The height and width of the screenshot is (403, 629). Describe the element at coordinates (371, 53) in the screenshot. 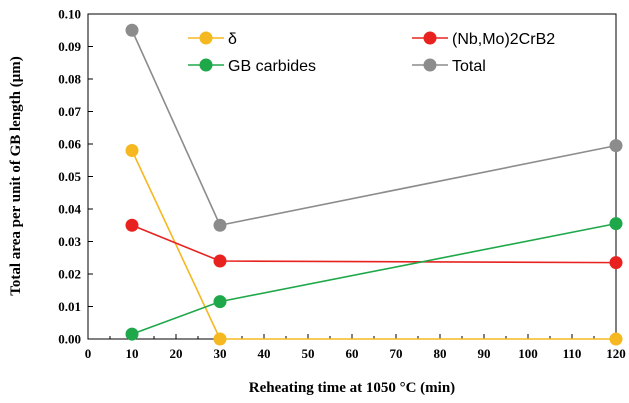

I see `legend: δ (Nb,Mo)2CrB2 GB carbides Total` at that location.